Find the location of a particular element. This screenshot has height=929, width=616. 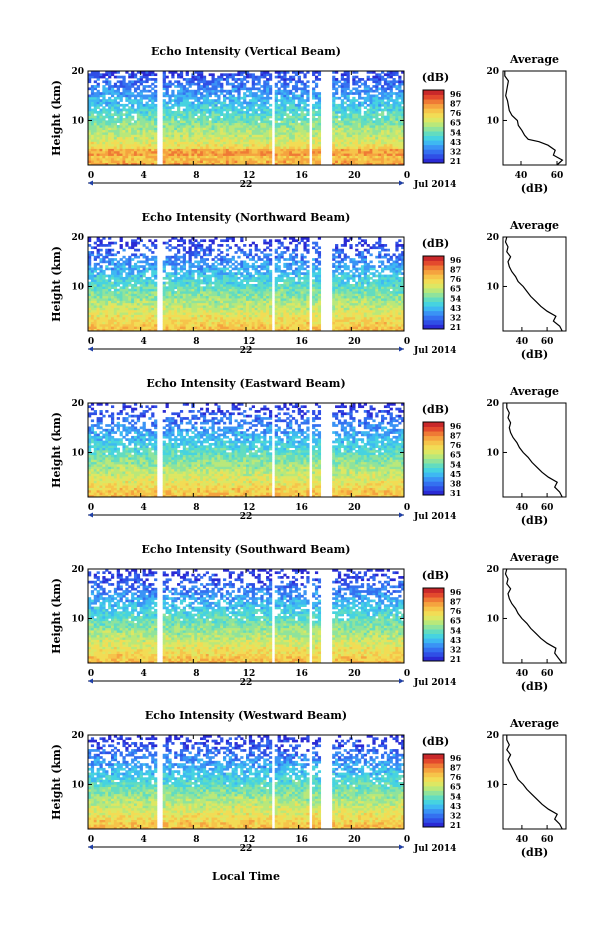

day-span-arrow is located at coordinates (90, 183).